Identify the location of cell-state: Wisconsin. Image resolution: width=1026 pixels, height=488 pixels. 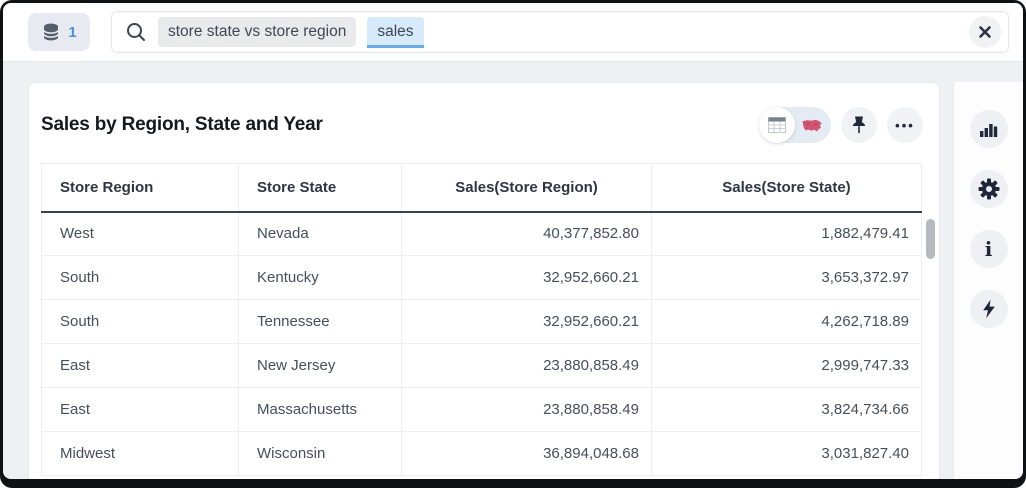
(320, 453).